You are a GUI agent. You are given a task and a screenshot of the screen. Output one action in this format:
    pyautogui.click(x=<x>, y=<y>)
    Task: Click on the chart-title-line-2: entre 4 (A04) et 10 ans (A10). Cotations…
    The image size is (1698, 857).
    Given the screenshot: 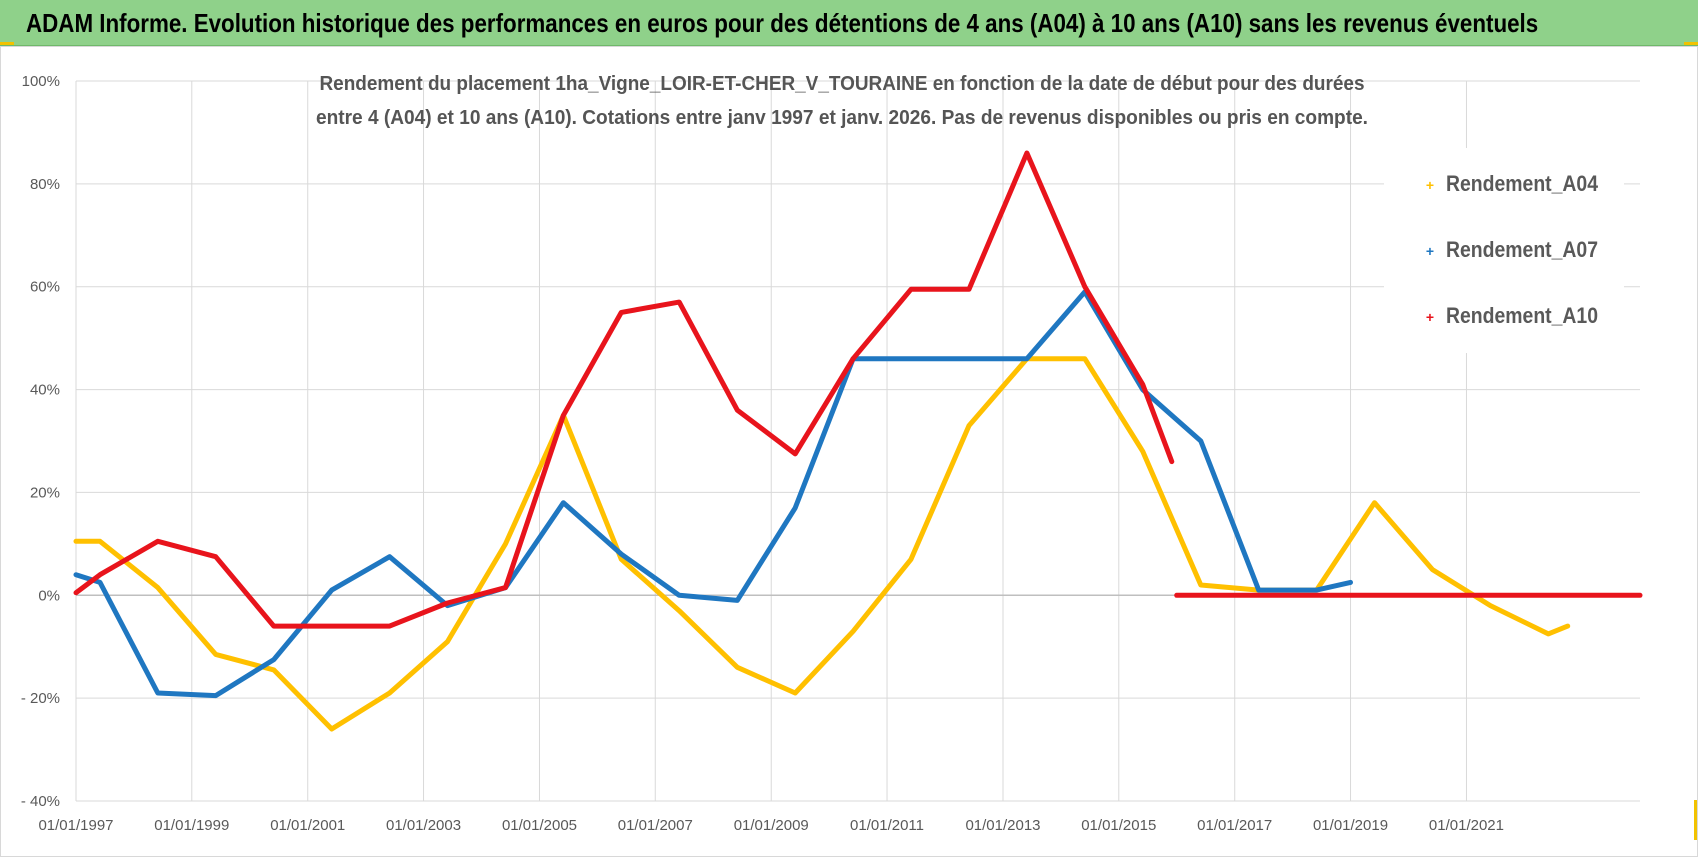 What is the action you would take?
    pyautogui.click(x=842, y=118)
    